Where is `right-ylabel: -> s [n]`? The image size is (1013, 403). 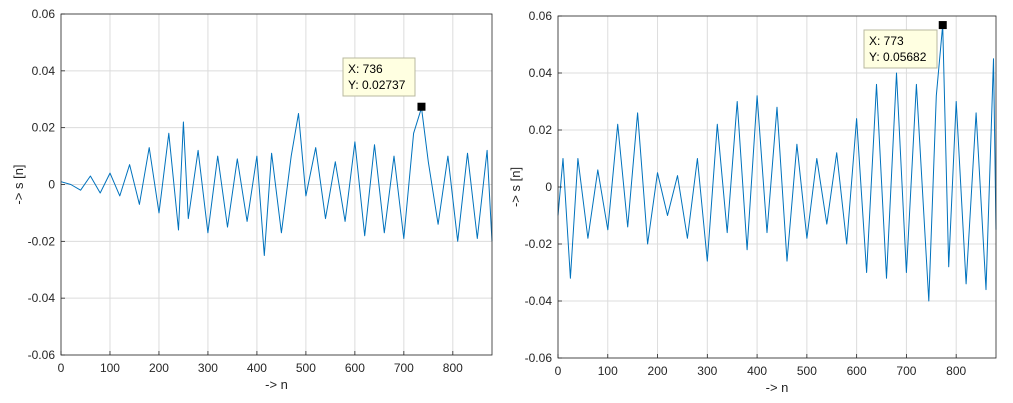 right-ylabel: -> s [n] is located at coordinates (515, 187).